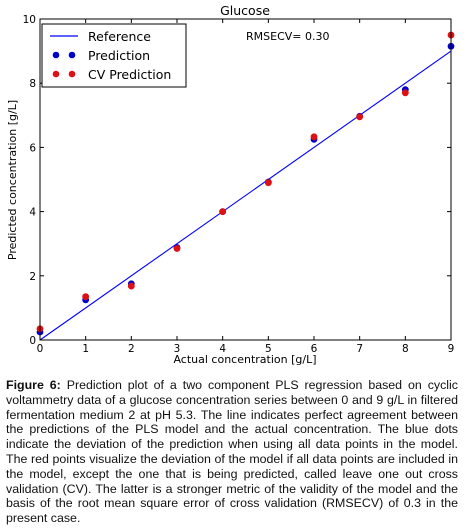  I want to click on x-tick-label: 6, so click(314, 349).